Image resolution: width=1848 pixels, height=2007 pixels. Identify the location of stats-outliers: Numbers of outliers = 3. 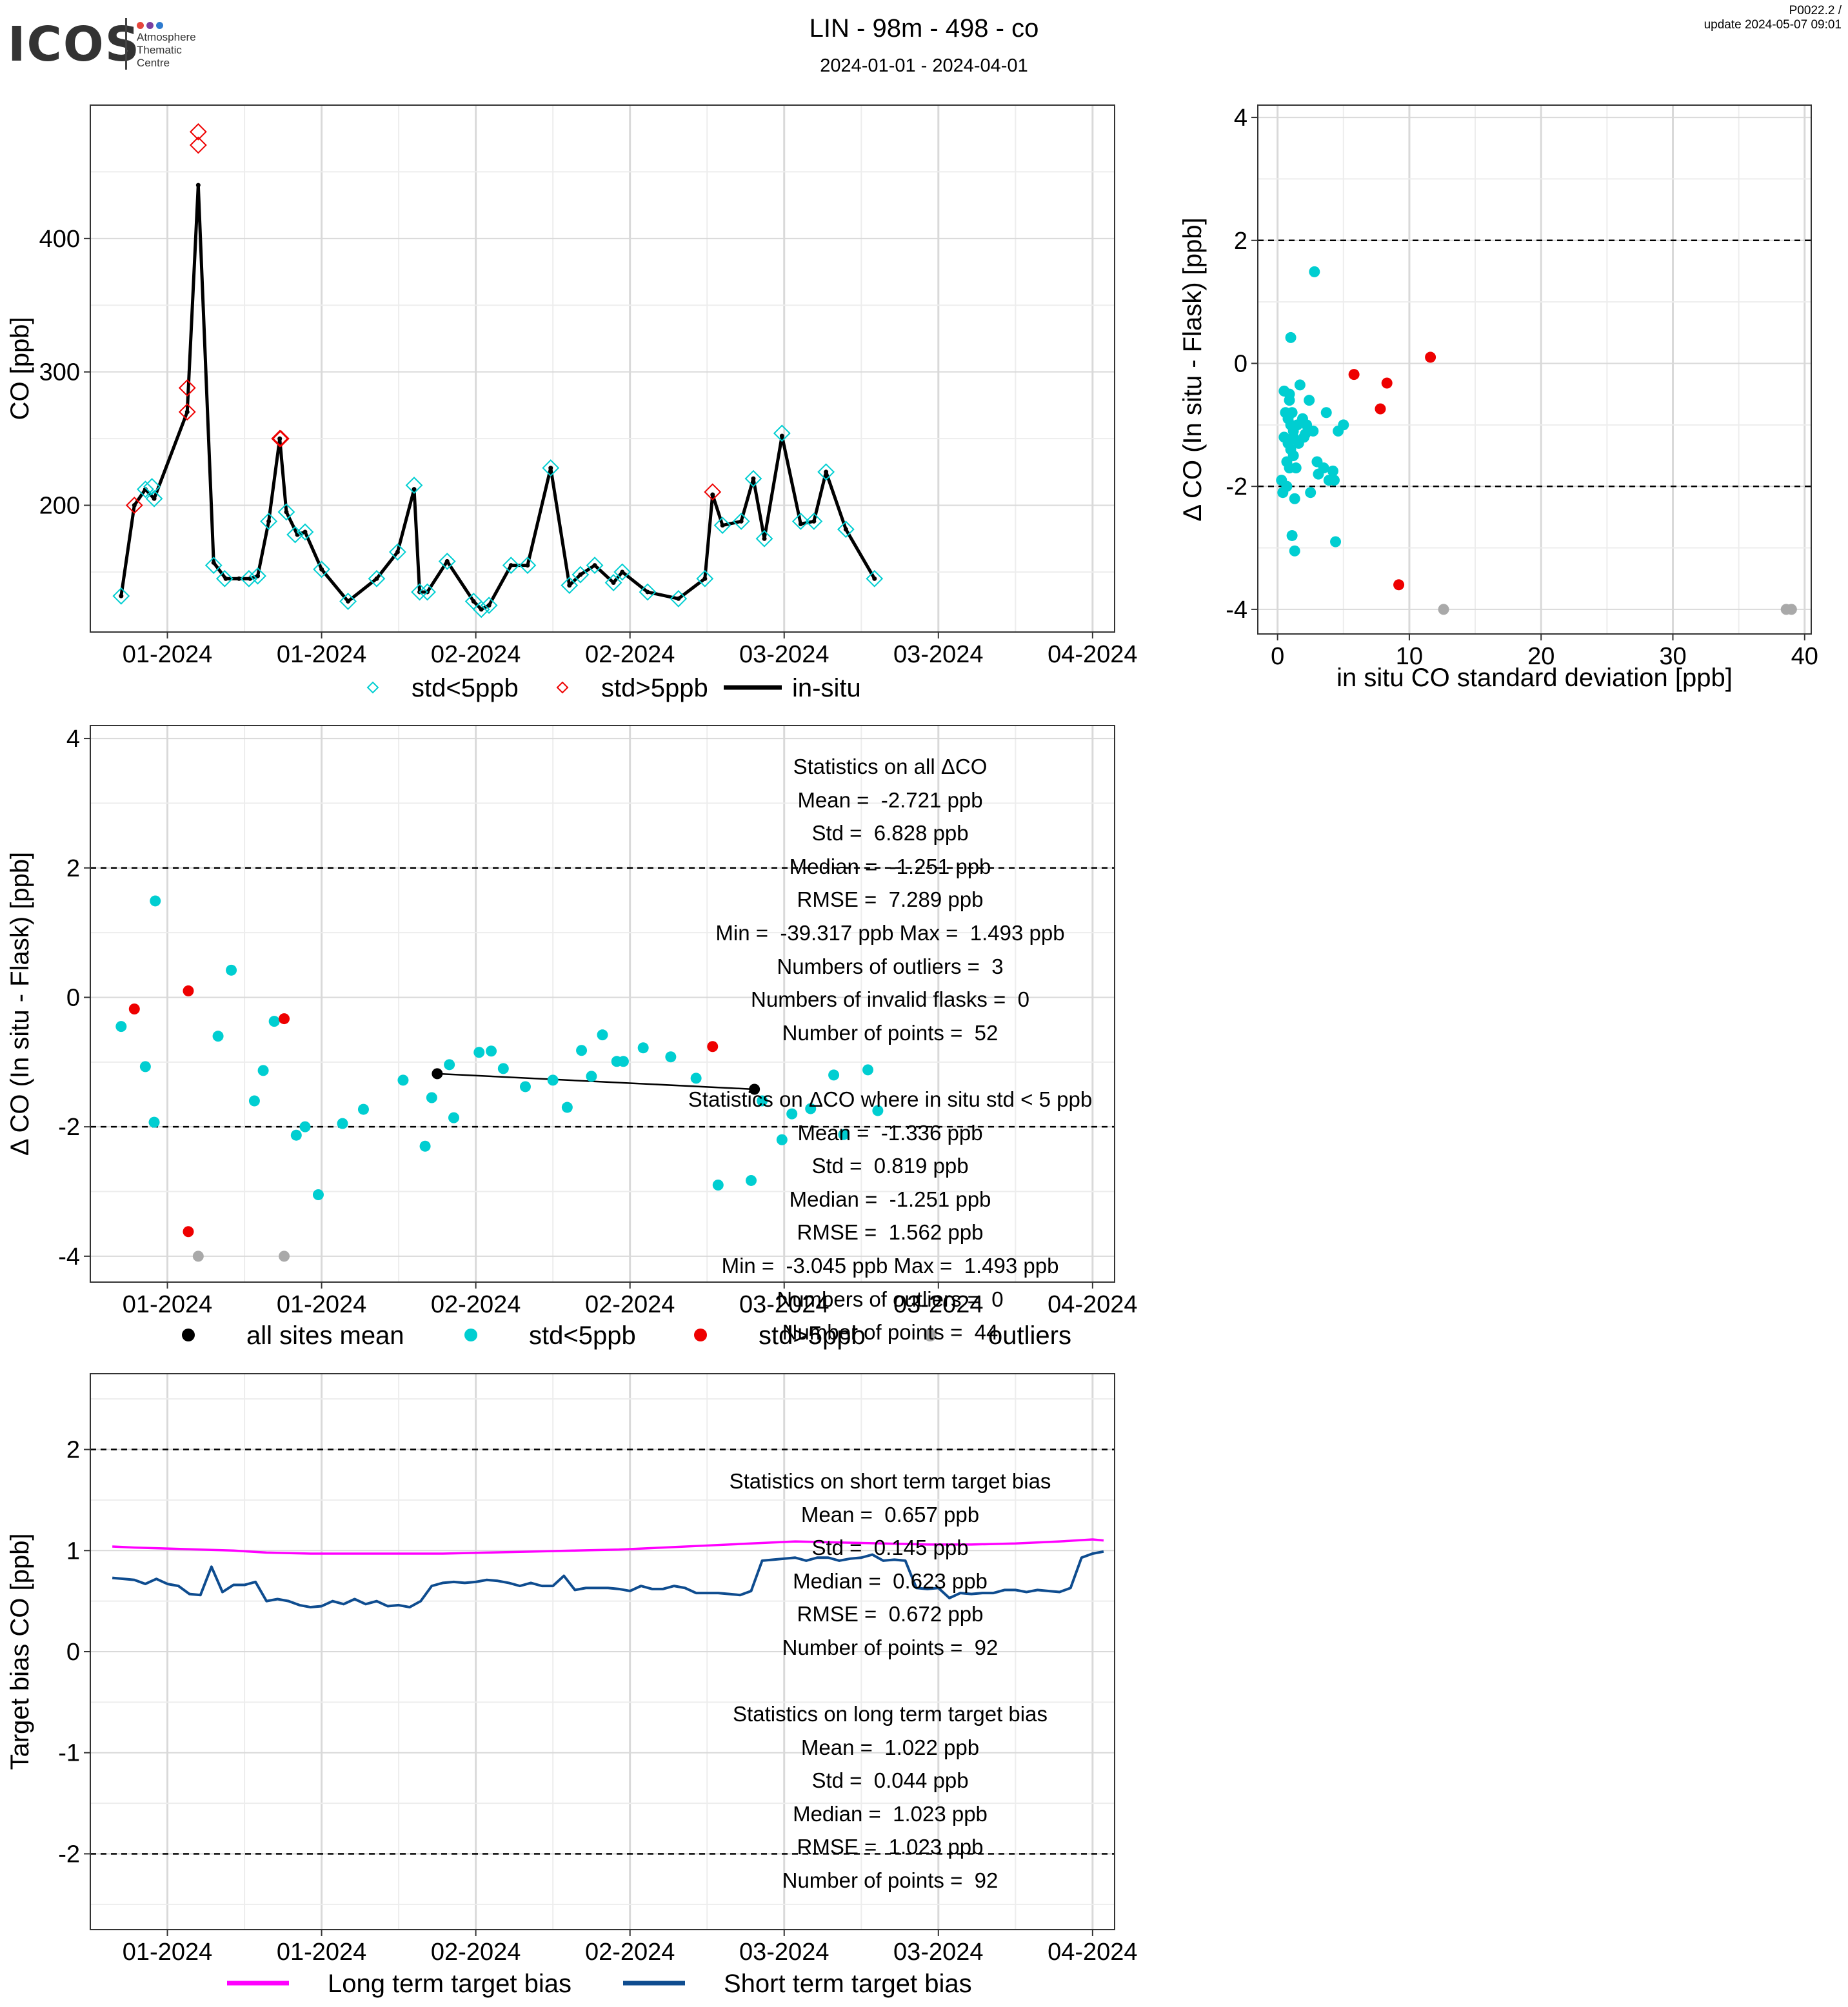
(891, 966).